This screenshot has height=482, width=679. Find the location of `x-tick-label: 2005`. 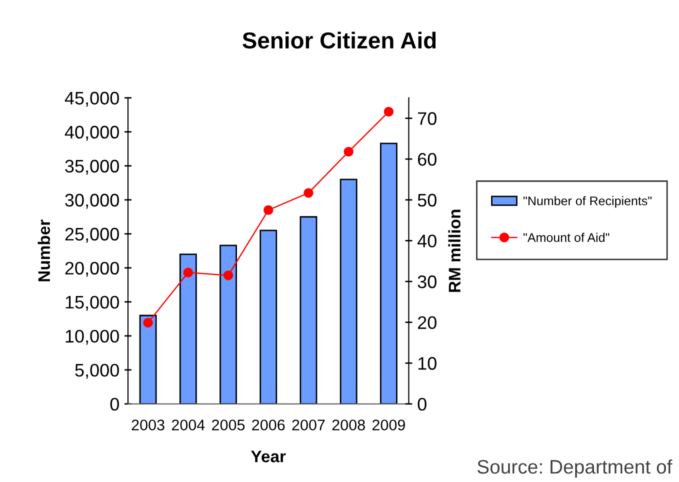

x-tick-label: 2005 is located at coordinates (228, 425).